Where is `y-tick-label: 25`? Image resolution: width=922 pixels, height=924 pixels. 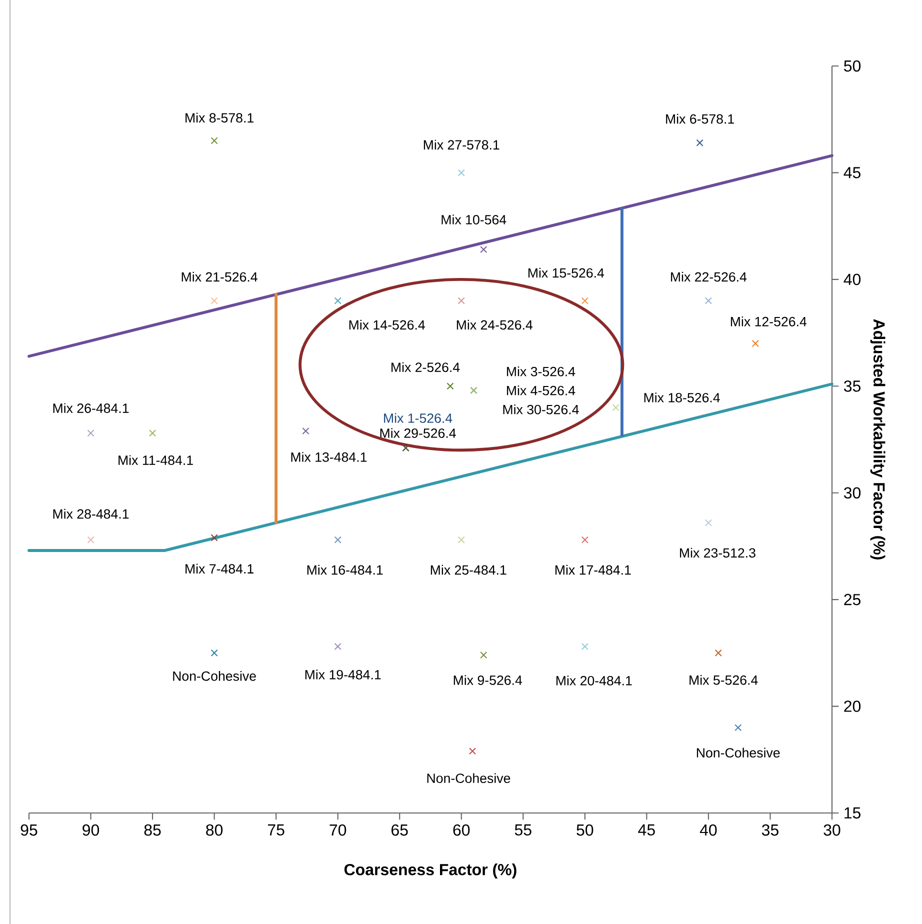
y-tick-label: 25 is located at coordinates (852, 600).